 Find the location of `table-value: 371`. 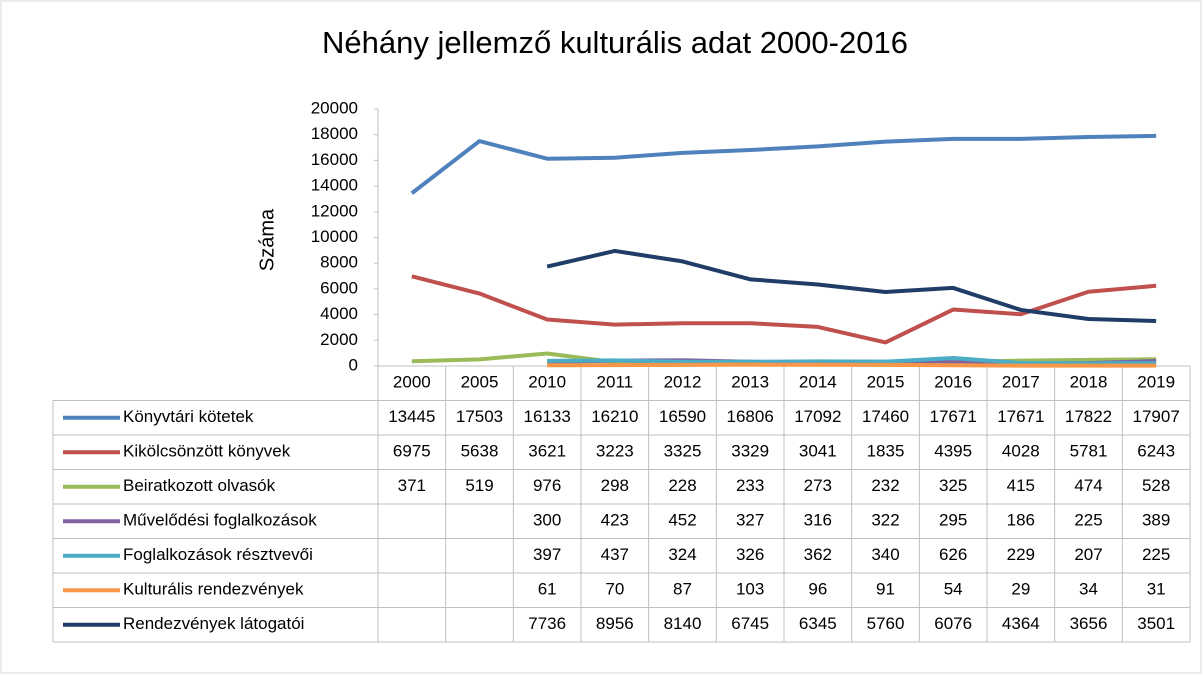

table-value: 371 is located at coordinates (412, 485).